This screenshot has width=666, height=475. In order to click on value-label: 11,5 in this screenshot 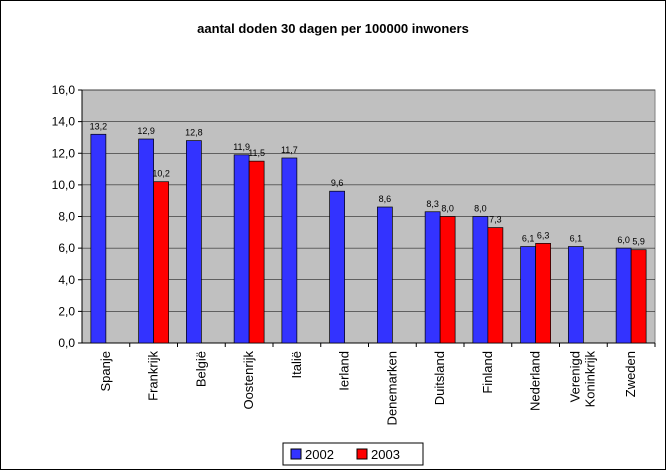, I will do `click(256, 153)`.